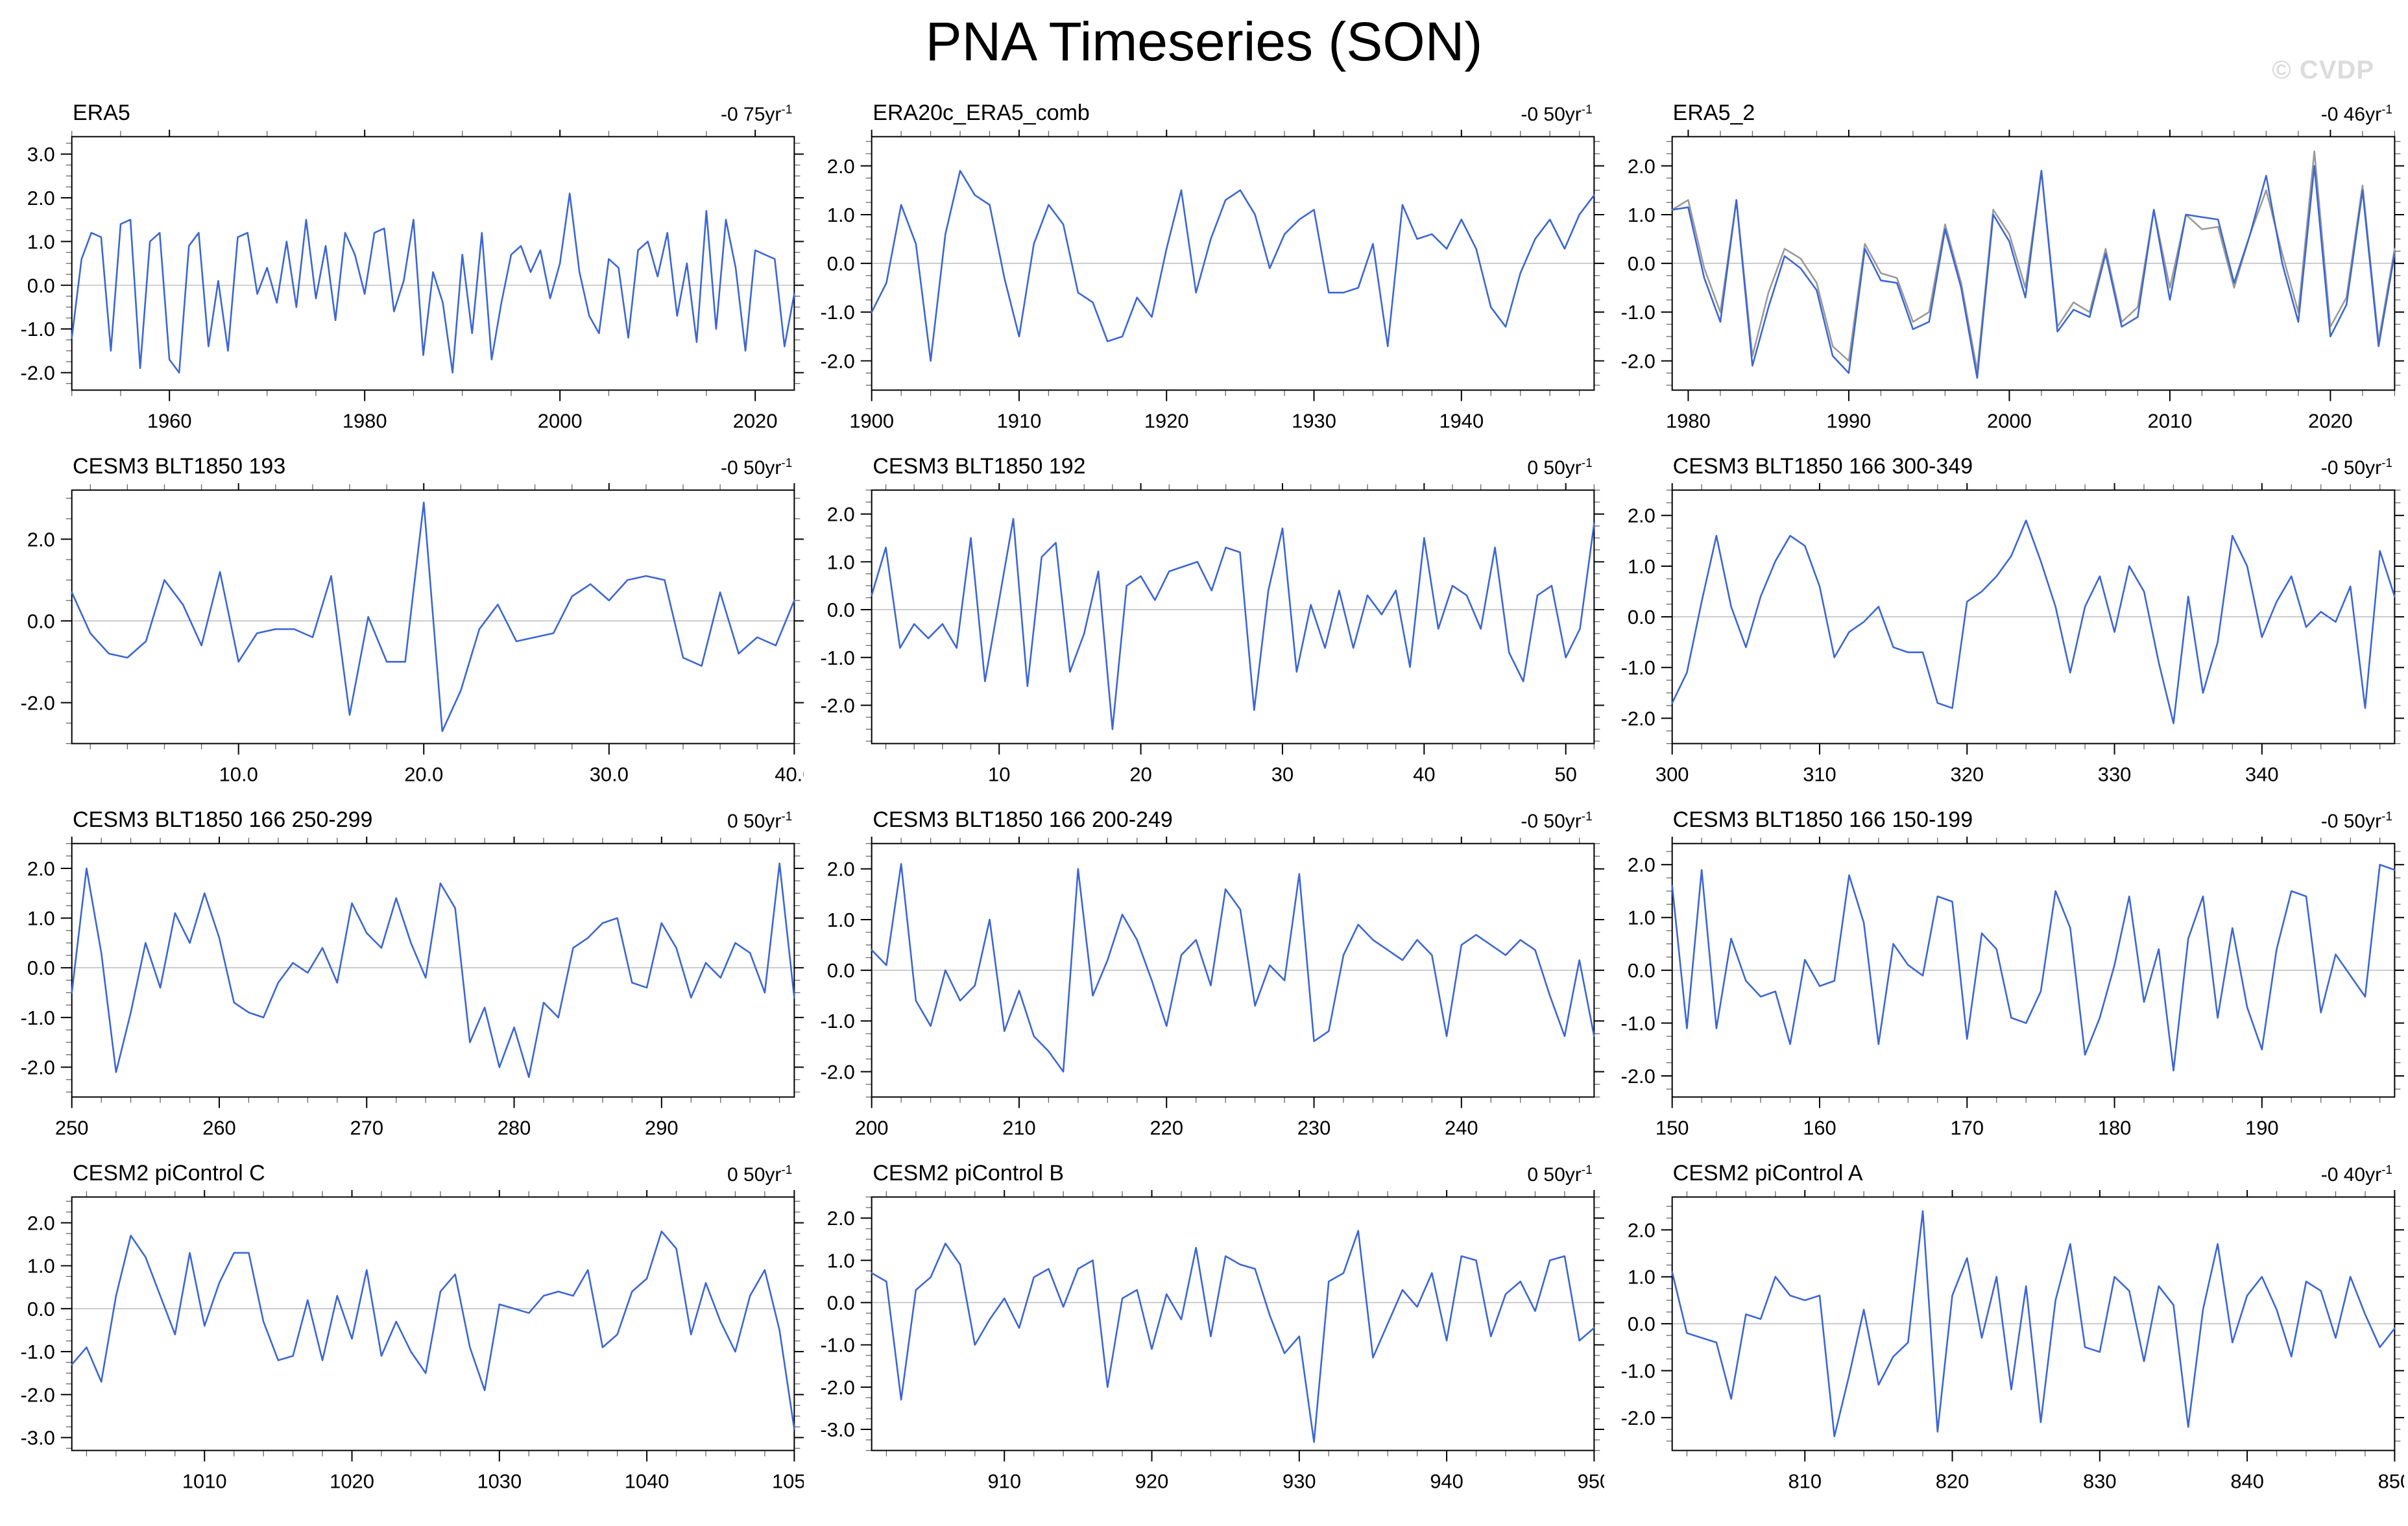 The image size is (2408, 1526). I want to click on x-tick-label: 810, so click(1805, 1481).